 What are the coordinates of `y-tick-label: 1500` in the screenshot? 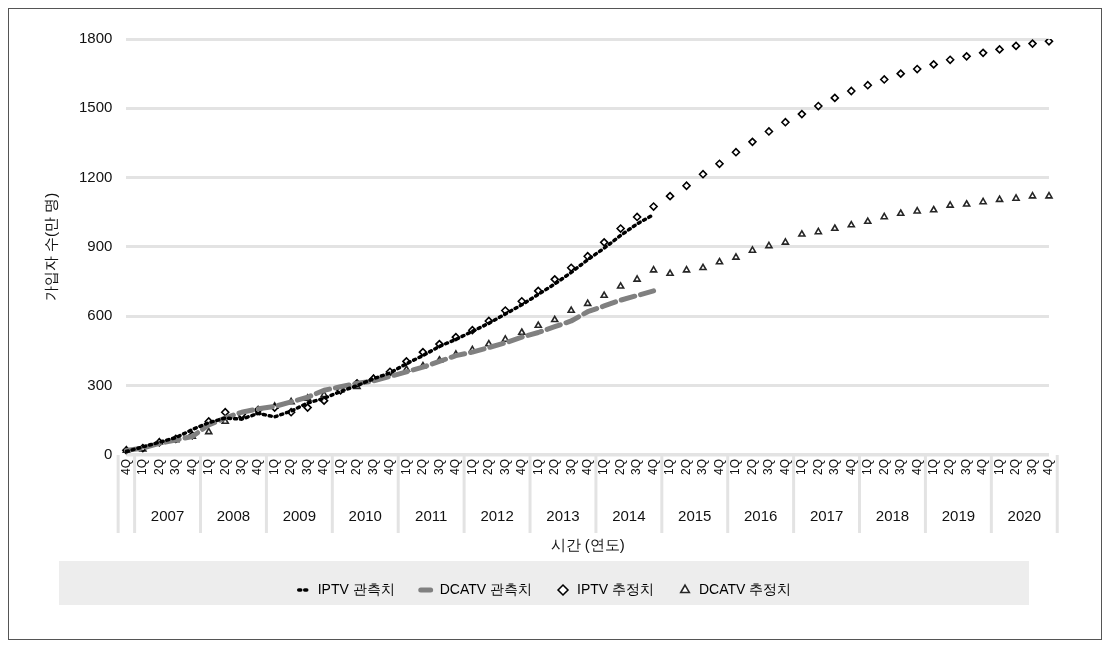 It's located at (95, 107).